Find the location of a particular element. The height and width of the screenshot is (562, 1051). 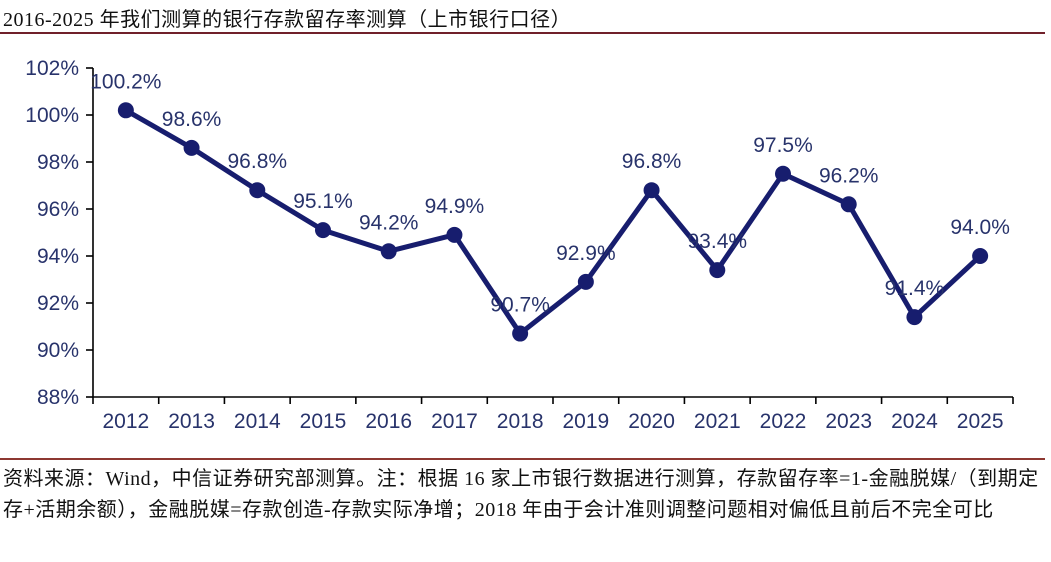

x-tick-label: 2022 is located at coordinates (783, 421).